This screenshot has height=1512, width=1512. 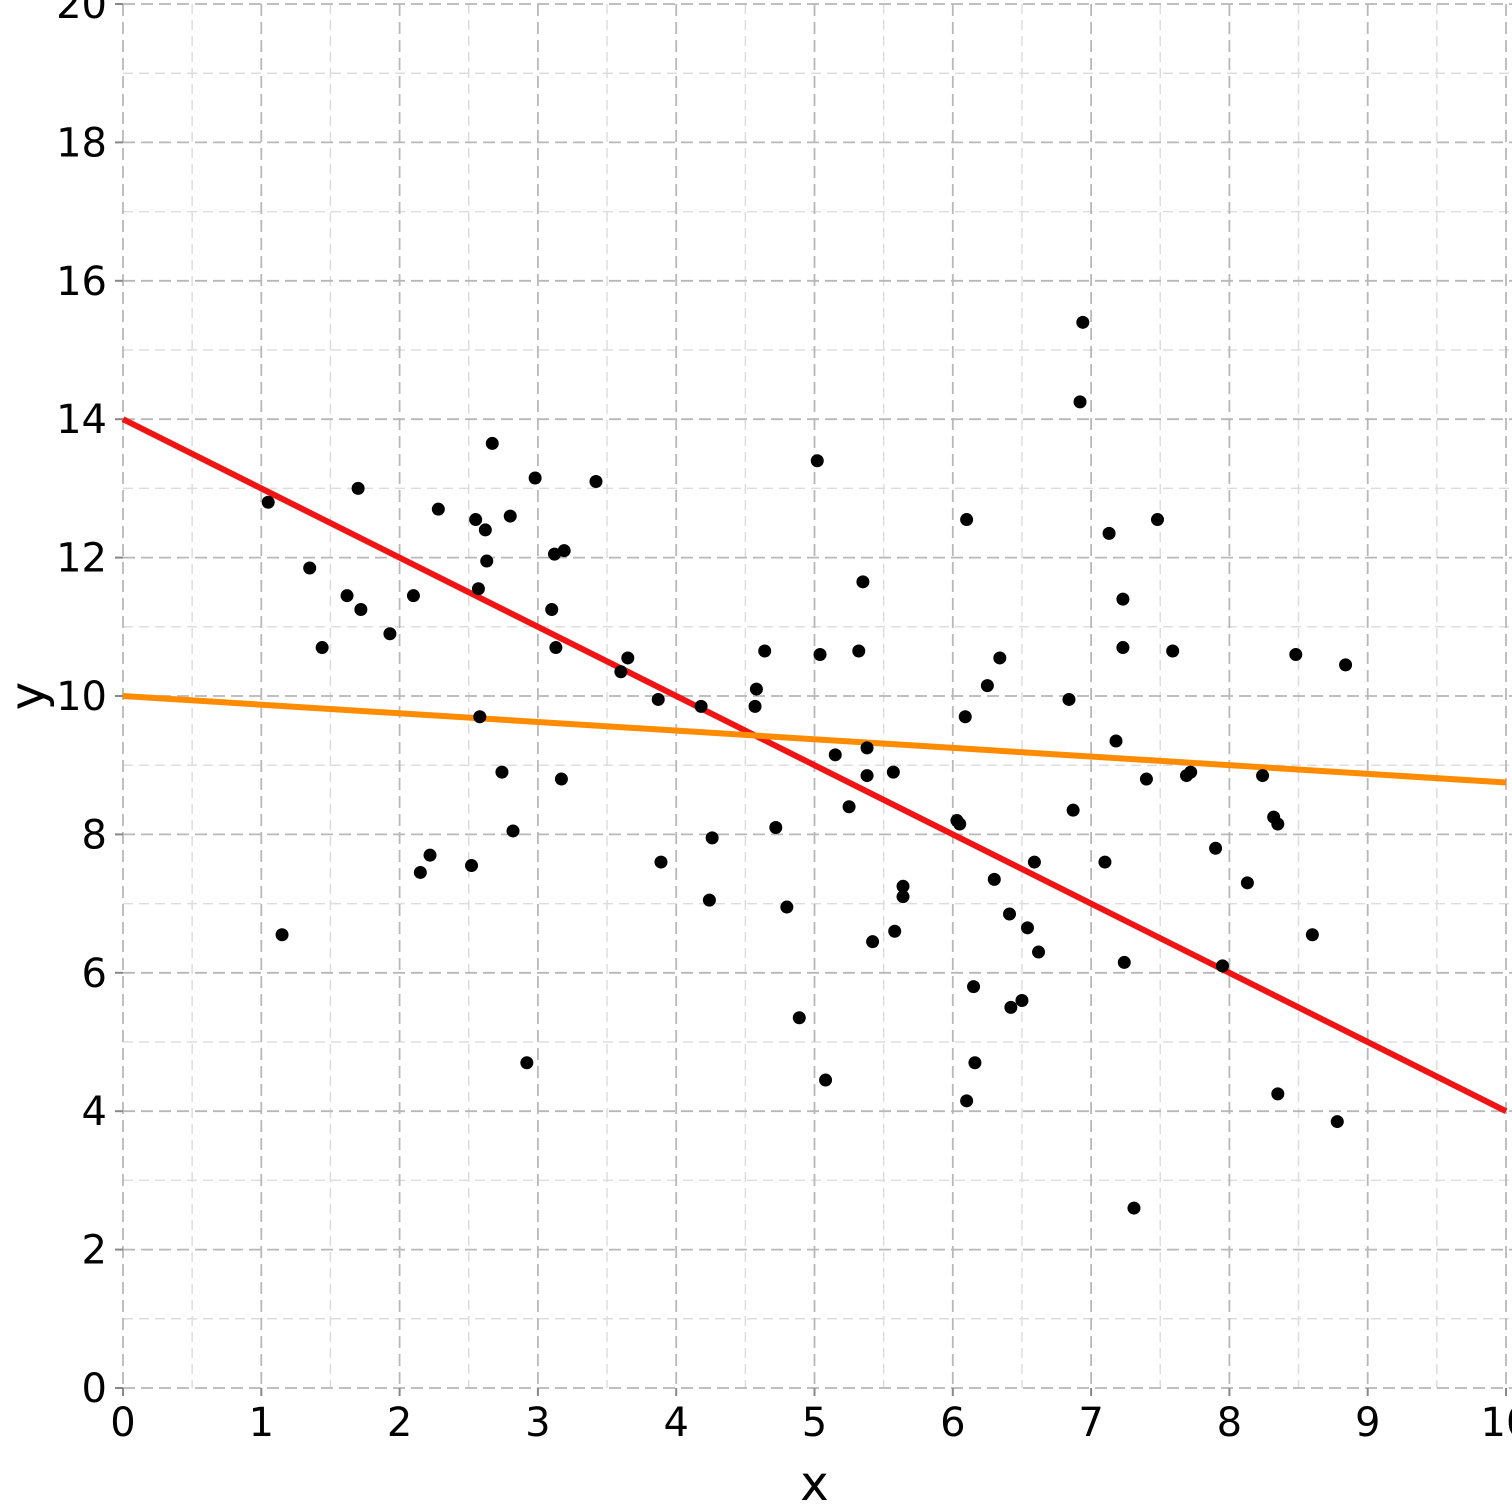 I want to click on x-tick-label: 2, so click(x=399, y=1423).